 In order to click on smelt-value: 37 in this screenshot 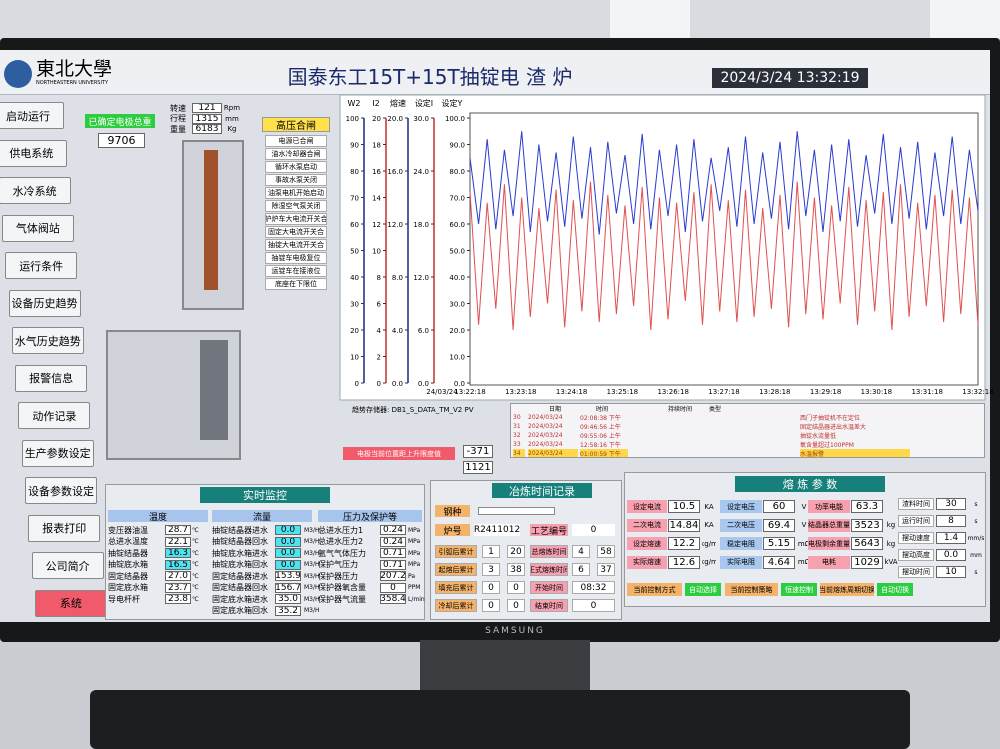, I will do `click(606, 569)`.